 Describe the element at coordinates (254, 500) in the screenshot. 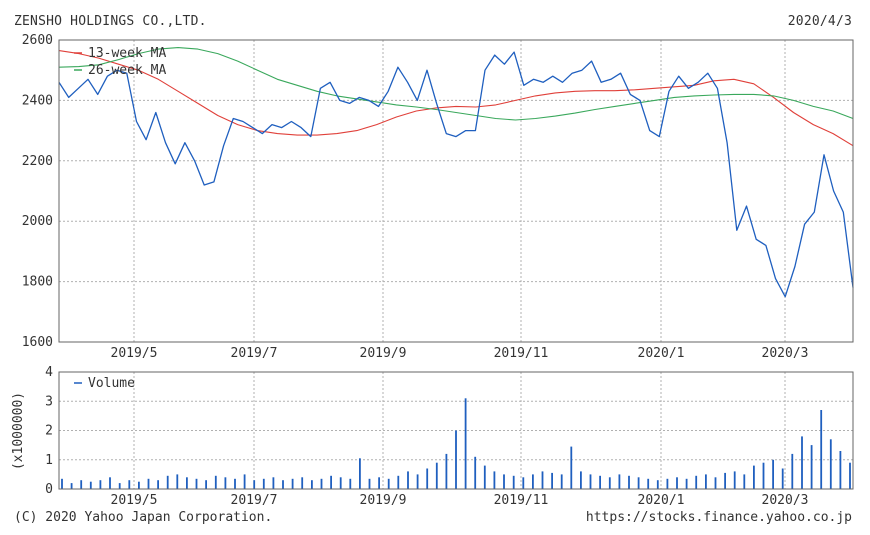

I see `volume-x-tick-label: 2019/7` at that location.